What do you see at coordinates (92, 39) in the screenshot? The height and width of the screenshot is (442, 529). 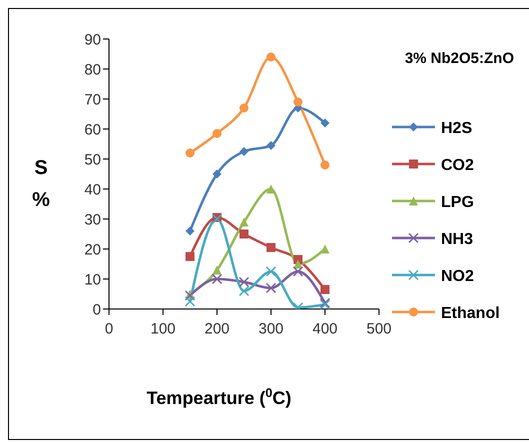 I see `y-tick-label: 90` at bounding box center [92, 39].